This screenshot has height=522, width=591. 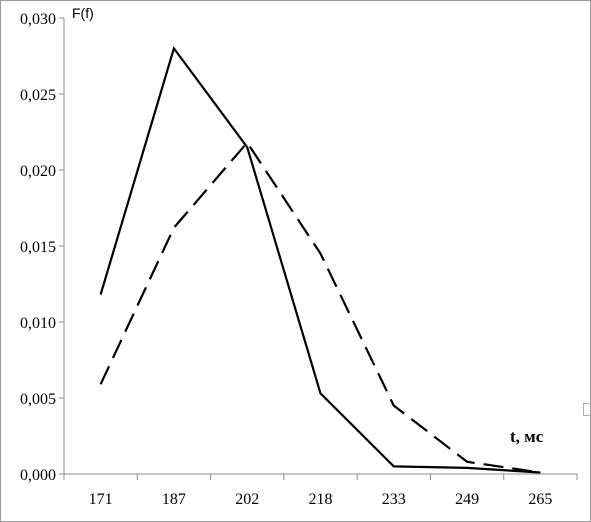 I want to click on y-ticks: 0,000 0,005 0,010 0,015 0,020 0,025 0,030, so click(x=42, y=247).